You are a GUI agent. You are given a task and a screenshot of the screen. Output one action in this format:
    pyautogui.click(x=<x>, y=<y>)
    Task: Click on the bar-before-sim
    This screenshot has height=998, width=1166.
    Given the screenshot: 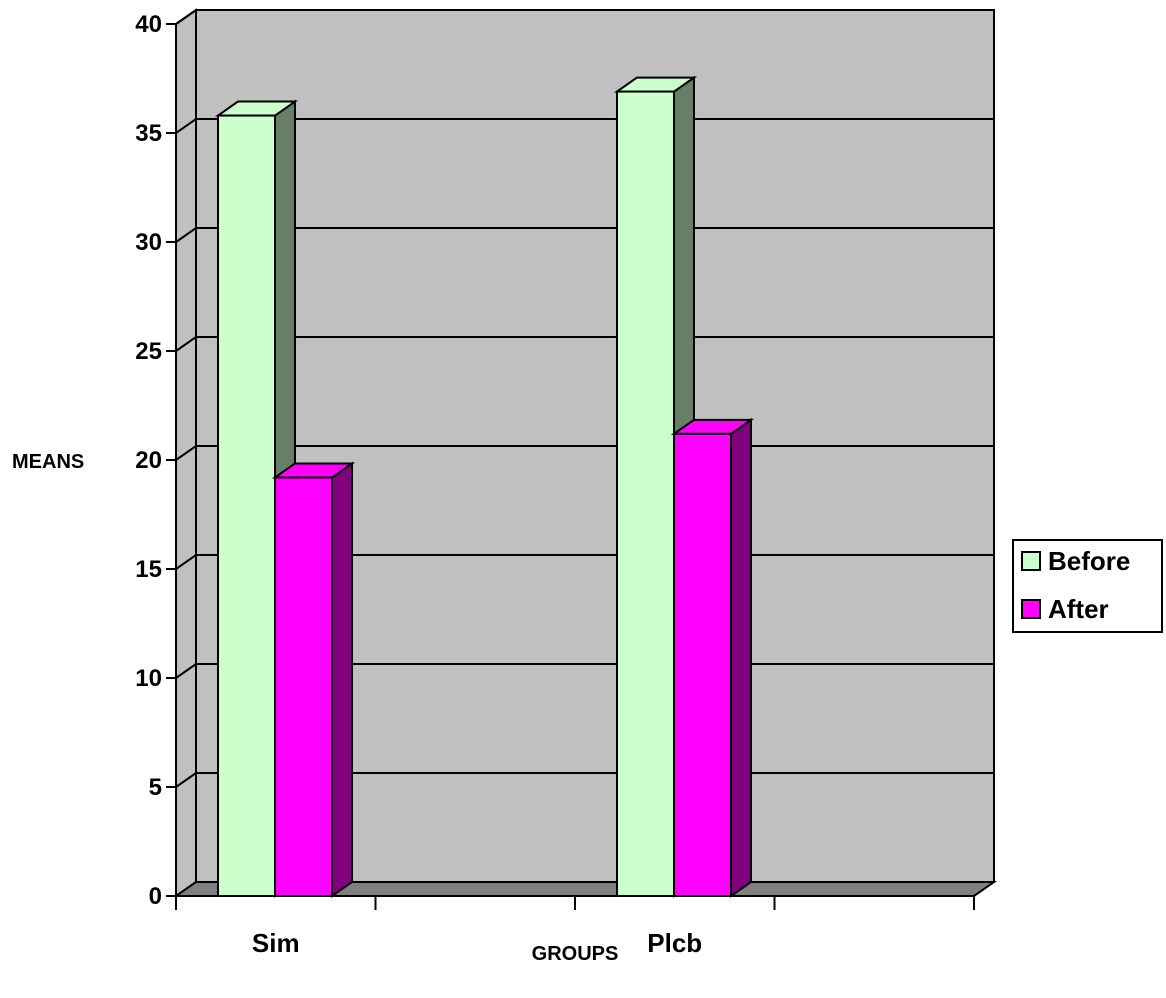 What is the action you would take?
    pyautogui.click(x=256, y=498)
    